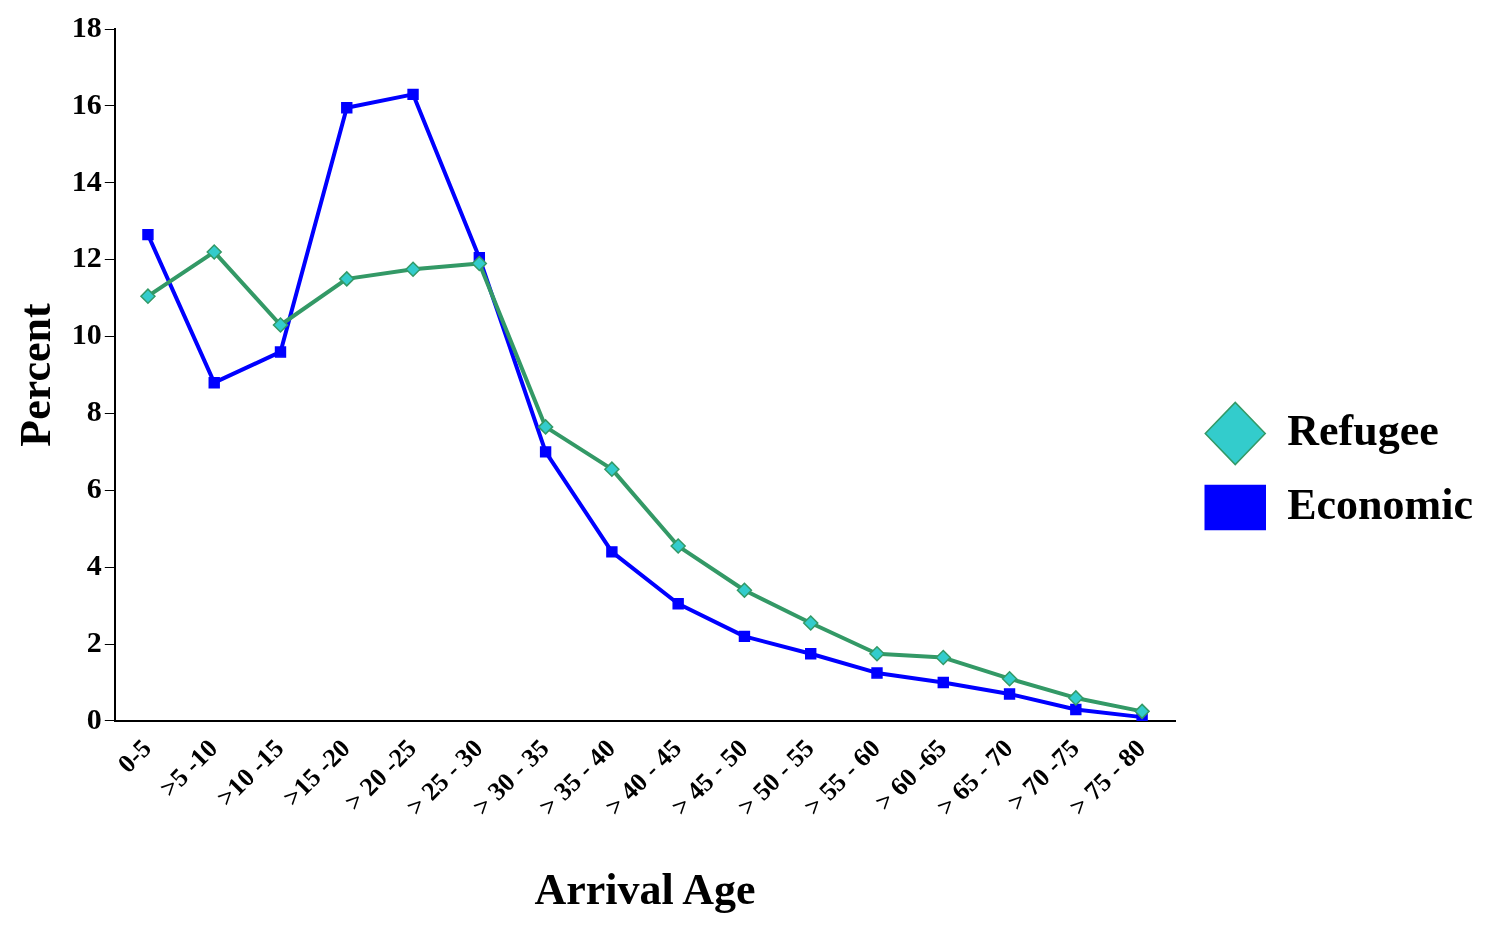 The width and height of the screenshot is (1505, 933). What do you see at coordinates (35, 374) in the screenshot?
I see `y-axis-title: Percent` at bounding box center [35, 374].